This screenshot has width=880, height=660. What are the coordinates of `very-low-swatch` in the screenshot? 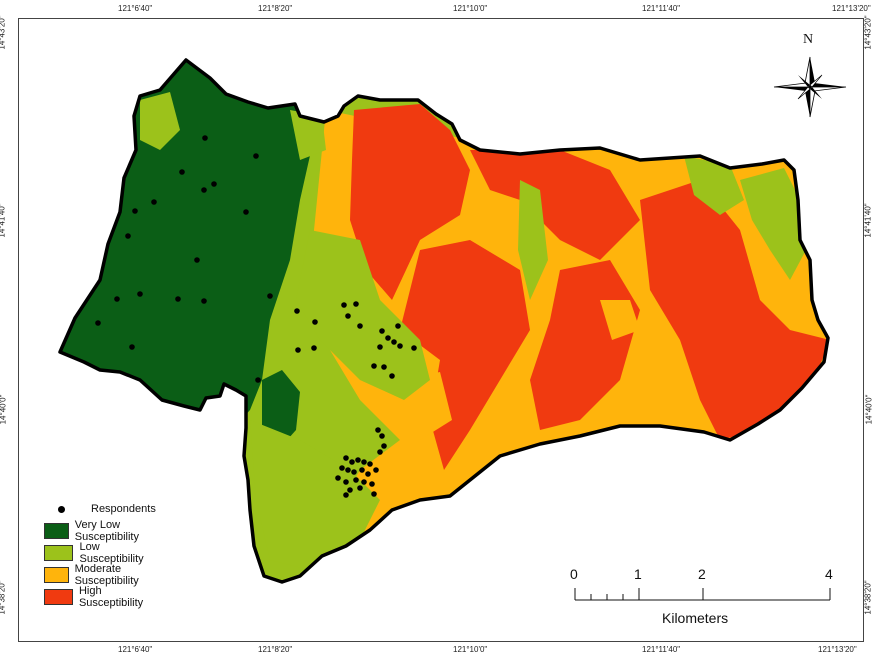 It's located at (56, 531).